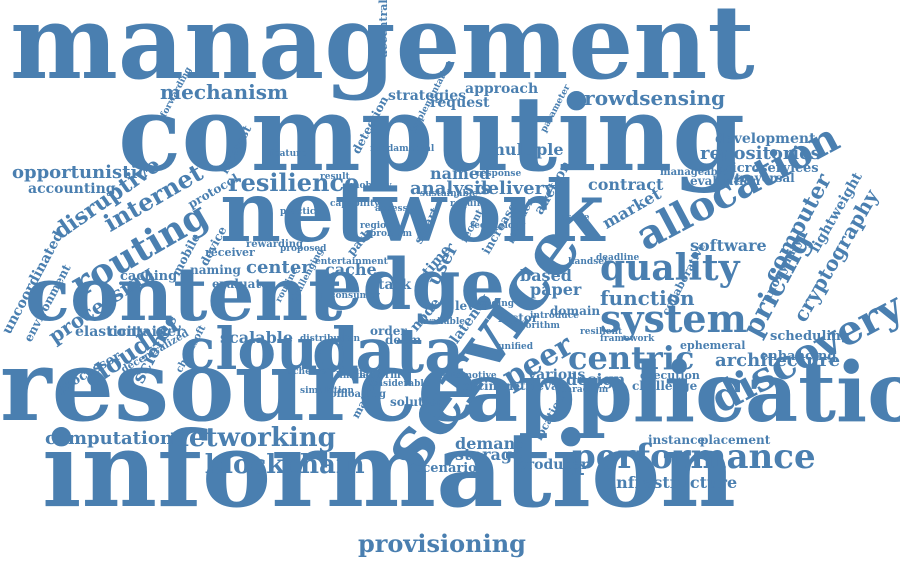 Image resolution: width=900 pixels, height=563 pixels. What do you see at coordinates (665, 386) in the screenshot?
I see `word-challenge: challenge` at bounding box center [665, 386].